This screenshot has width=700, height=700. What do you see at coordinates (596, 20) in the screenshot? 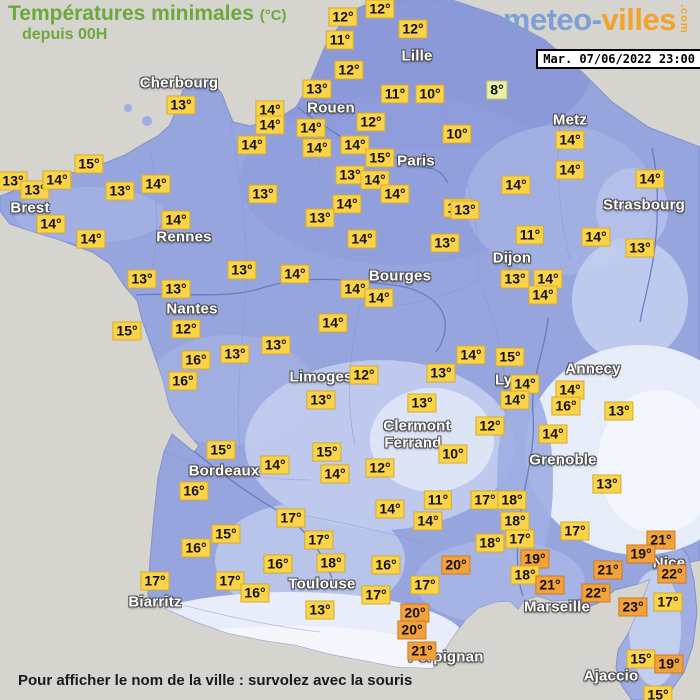
I see `site-logo: meteo-villes .com` at bounding box center [596, 20].